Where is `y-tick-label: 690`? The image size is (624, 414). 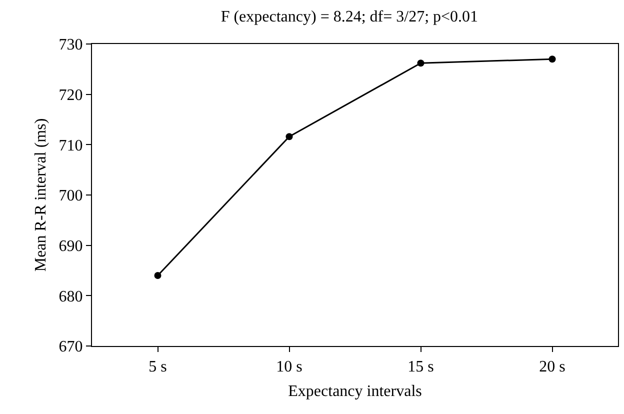
y-tick-label: 690 is located at coordinates (70, 246).